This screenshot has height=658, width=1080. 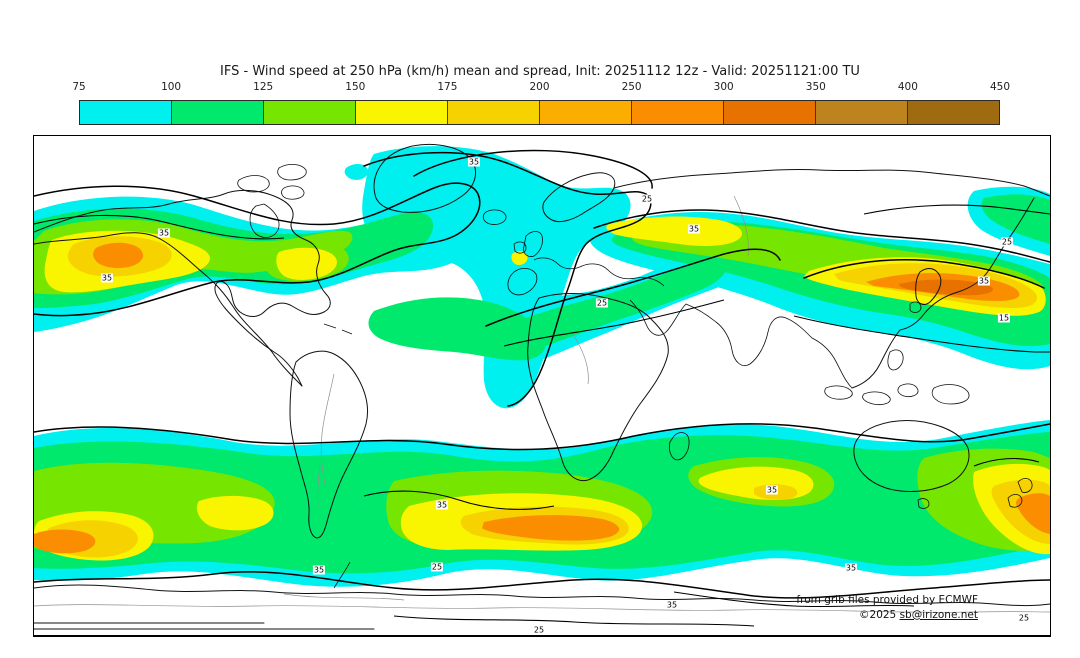 I want to click on colorbar-tick: 350, so click(x=815, y=87).